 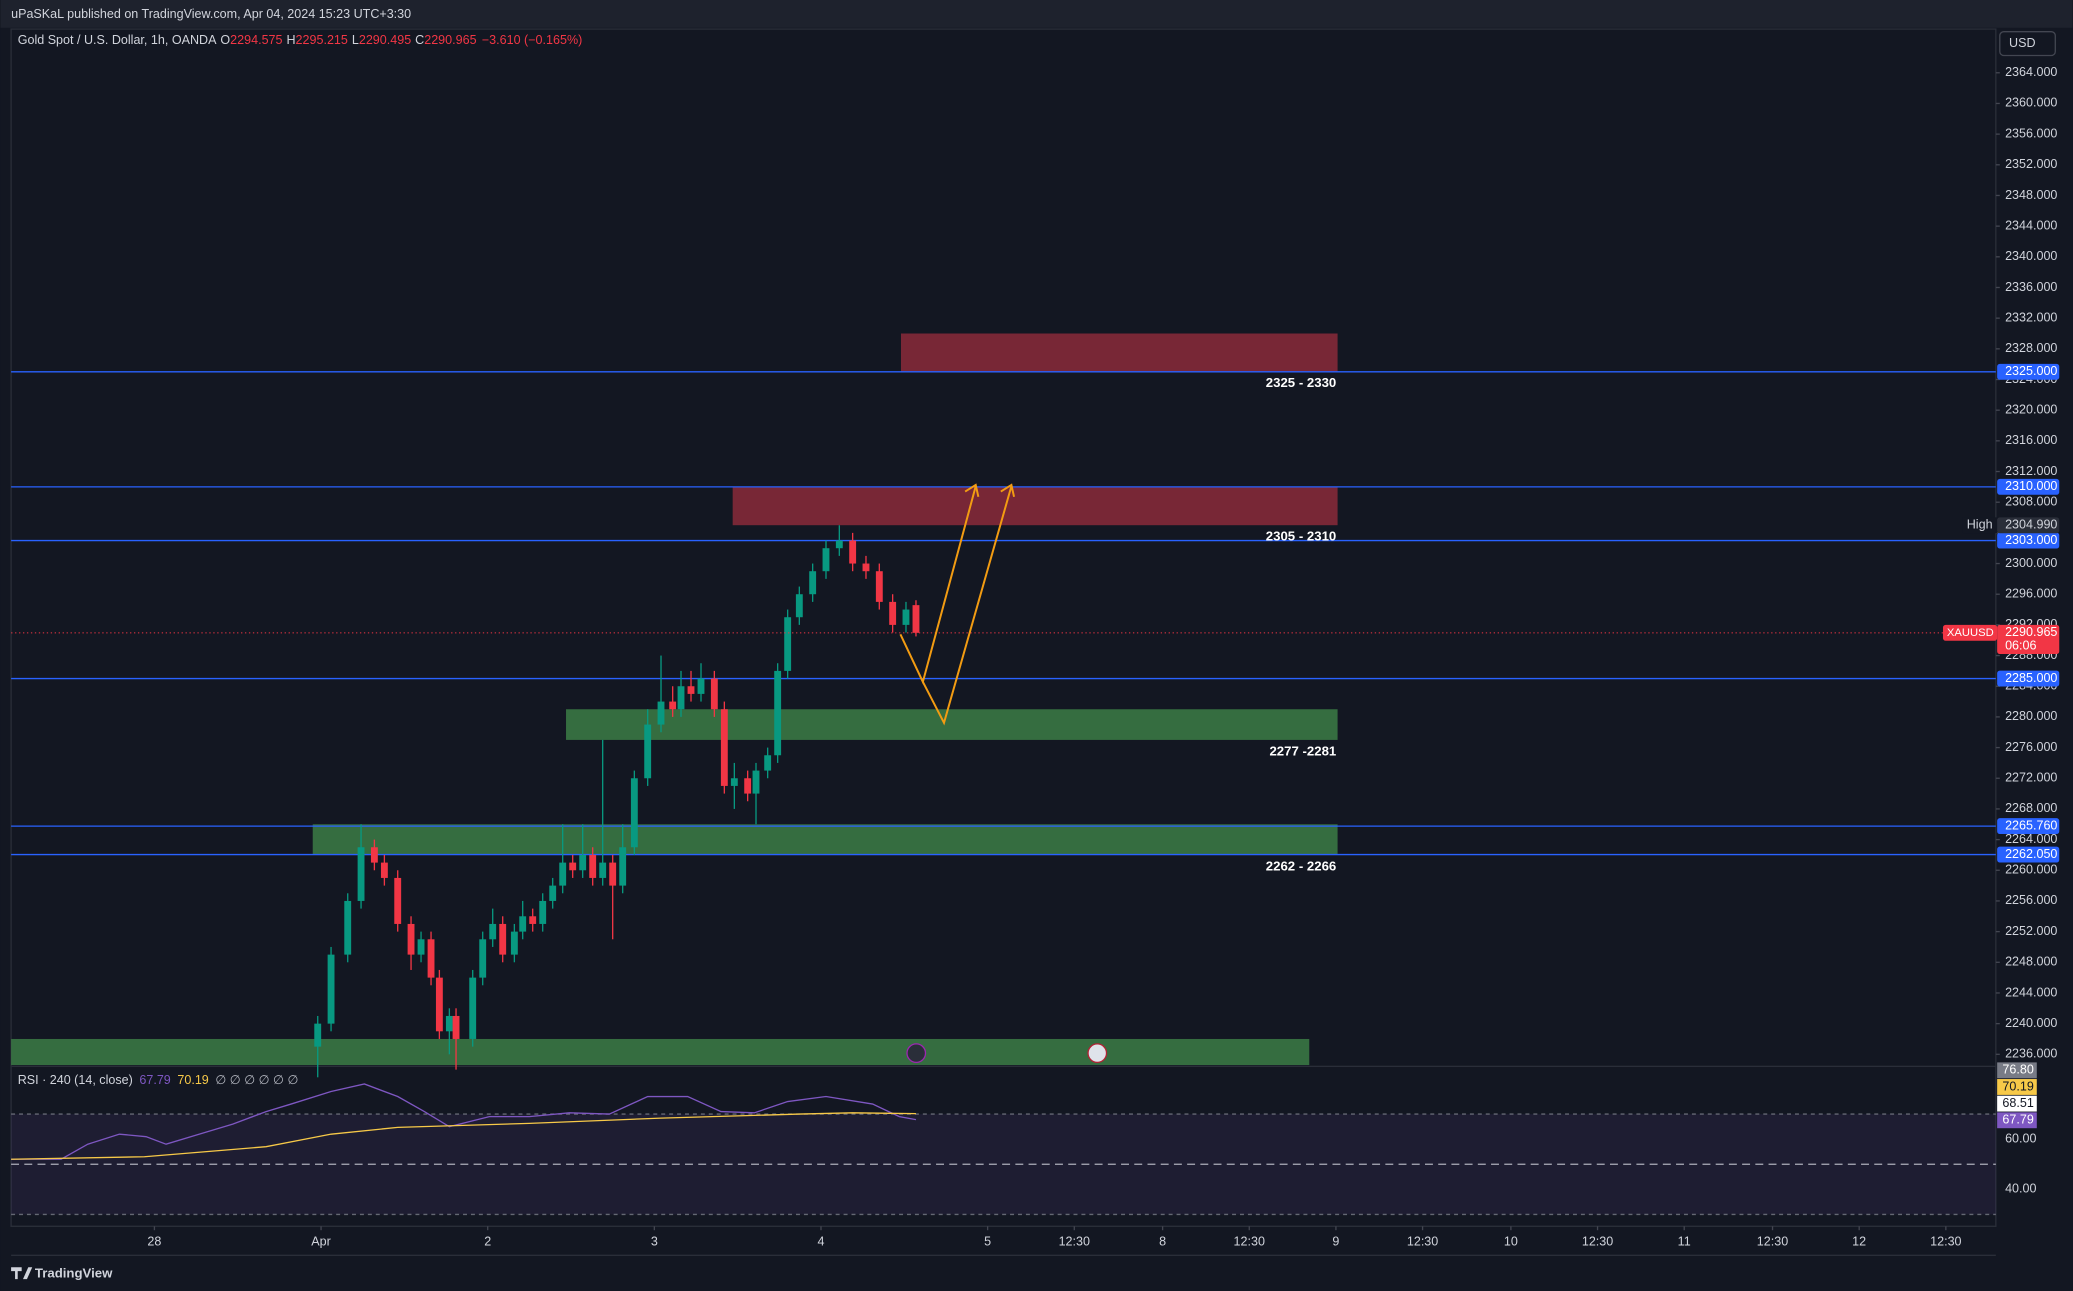 I want to click on y-tick-label: 2244.000, so click(x=2031, y=992).